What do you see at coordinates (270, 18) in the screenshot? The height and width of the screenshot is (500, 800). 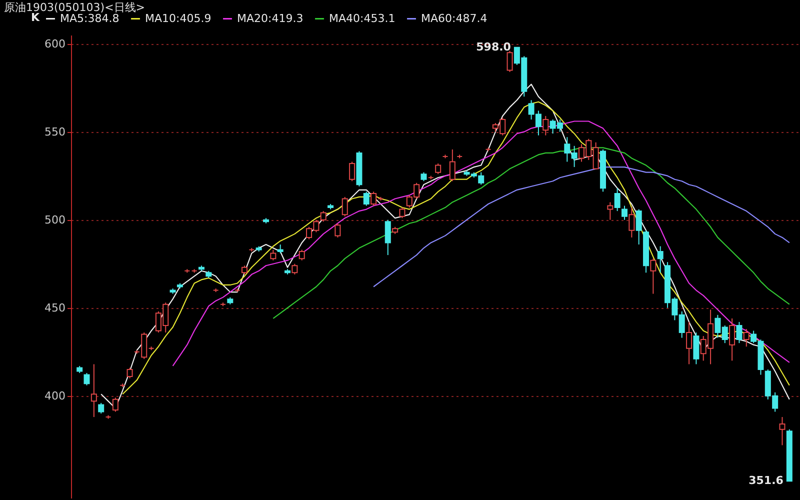 I see `legend-label: MA20:419.3` at bounding box center [270, 18].